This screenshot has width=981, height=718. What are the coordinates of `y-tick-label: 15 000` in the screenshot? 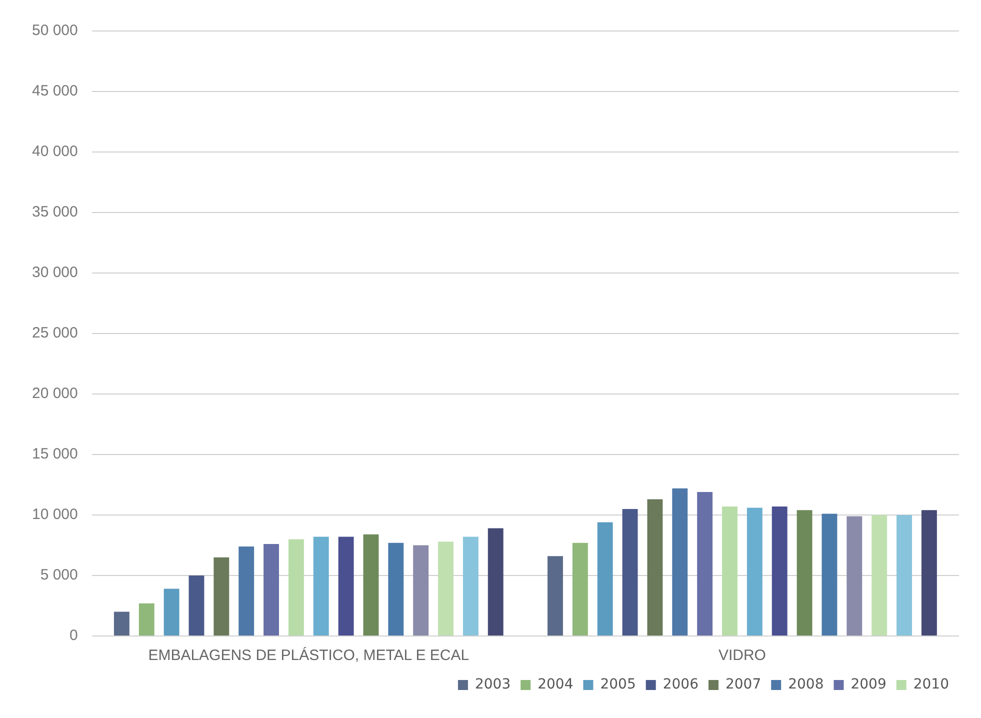 It's located at (55, 454).